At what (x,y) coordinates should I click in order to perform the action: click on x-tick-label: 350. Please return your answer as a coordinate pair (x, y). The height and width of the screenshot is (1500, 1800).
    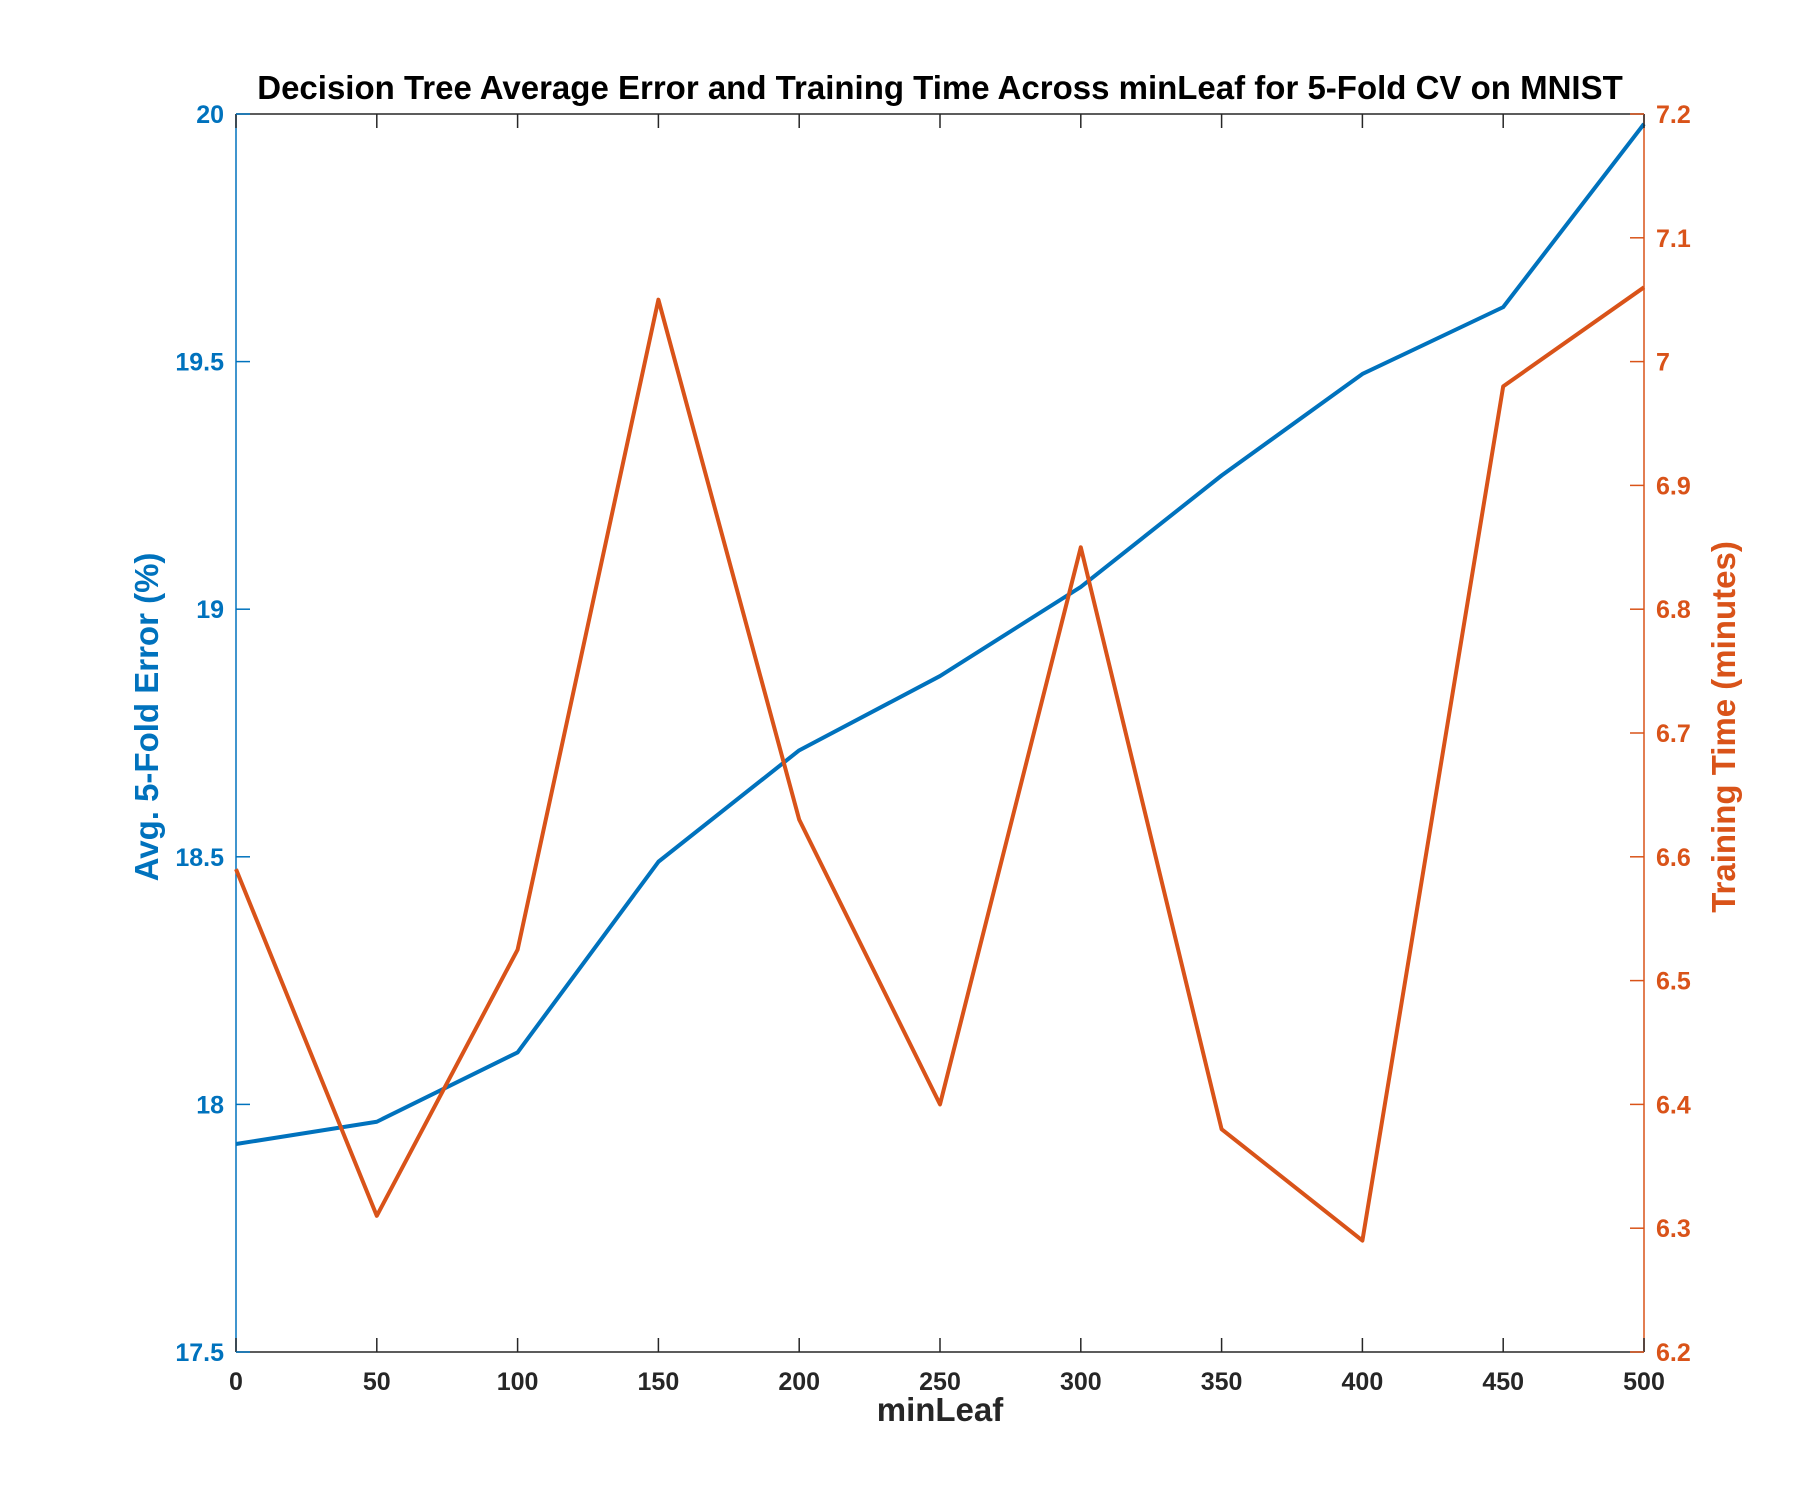
    Looking at the image, I should click on (1222, 1382).